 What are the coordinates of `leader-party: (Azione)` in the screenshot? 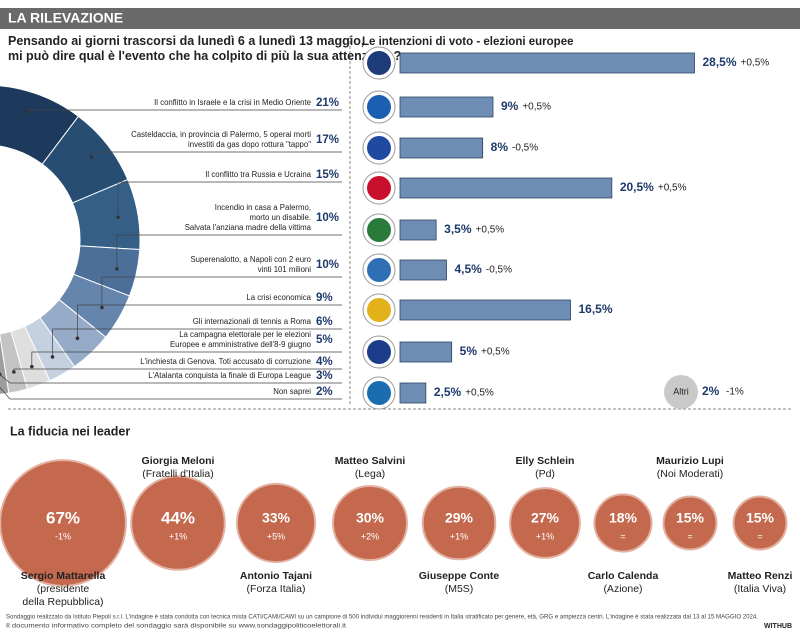 It's located at (622, 589).